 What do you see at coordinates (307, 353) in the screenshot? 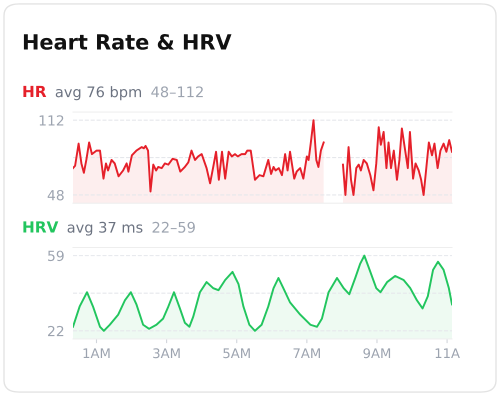
I see `x-tick-label: 7AM` at bounding box center [307, 353].